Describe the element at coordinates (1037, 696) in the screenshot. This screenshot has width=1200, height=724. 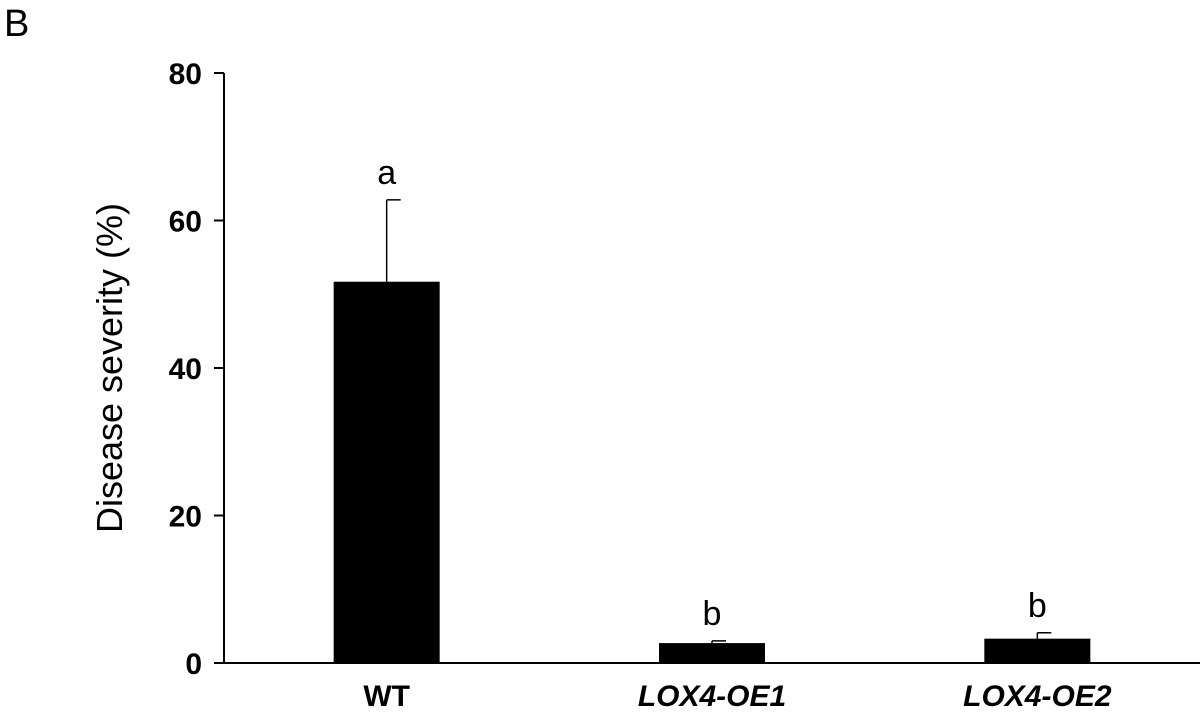
I see `x-category-label: LOX4-OE2` at that location.